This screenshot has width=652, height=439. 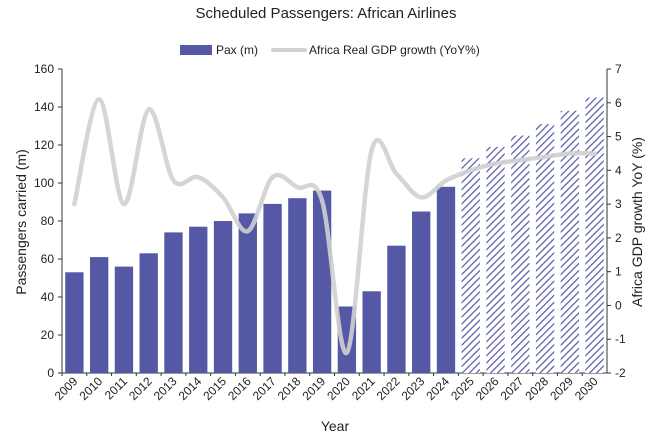 I want to click on x-tick-label: 2014, so click(x=190, y=388).